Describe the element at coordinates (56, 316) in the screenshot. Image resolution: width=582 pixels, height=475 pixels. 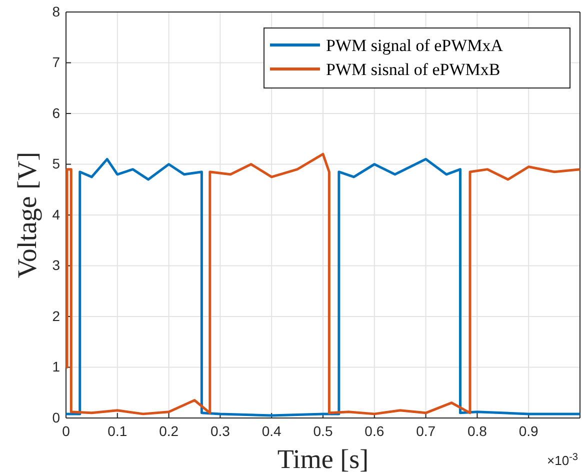
I see `y-tick-label: 2` at that location.